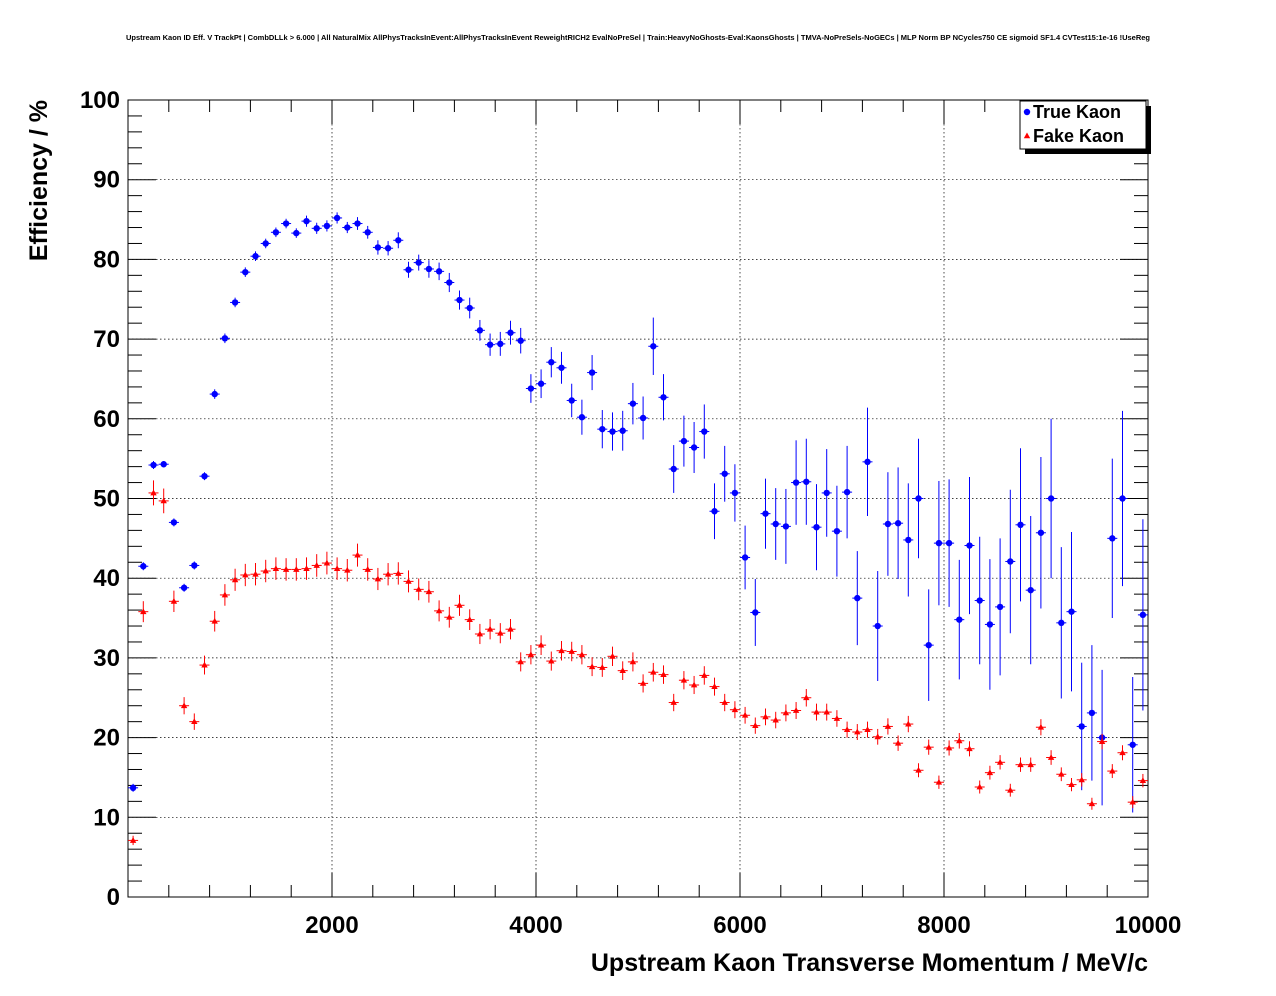 This screenshot has height=996, width=1276. What do you see at coordinates (1148, 925) in the screenshot?
I see `x-tick-label: 10000` at bounding box center [1148, 925].